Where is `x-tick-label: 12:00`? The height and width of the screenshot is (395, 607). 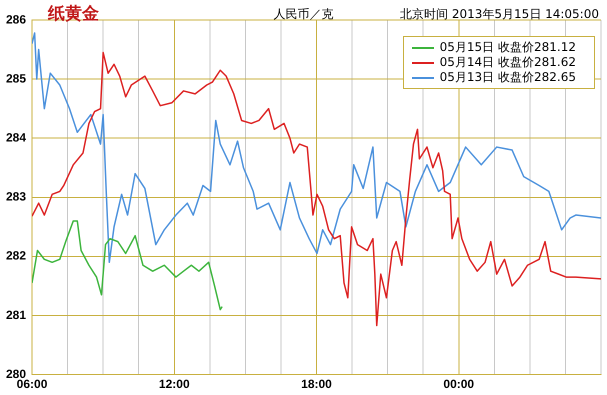 x-tick-label: 12:00 is located at coordinates (174, 384).